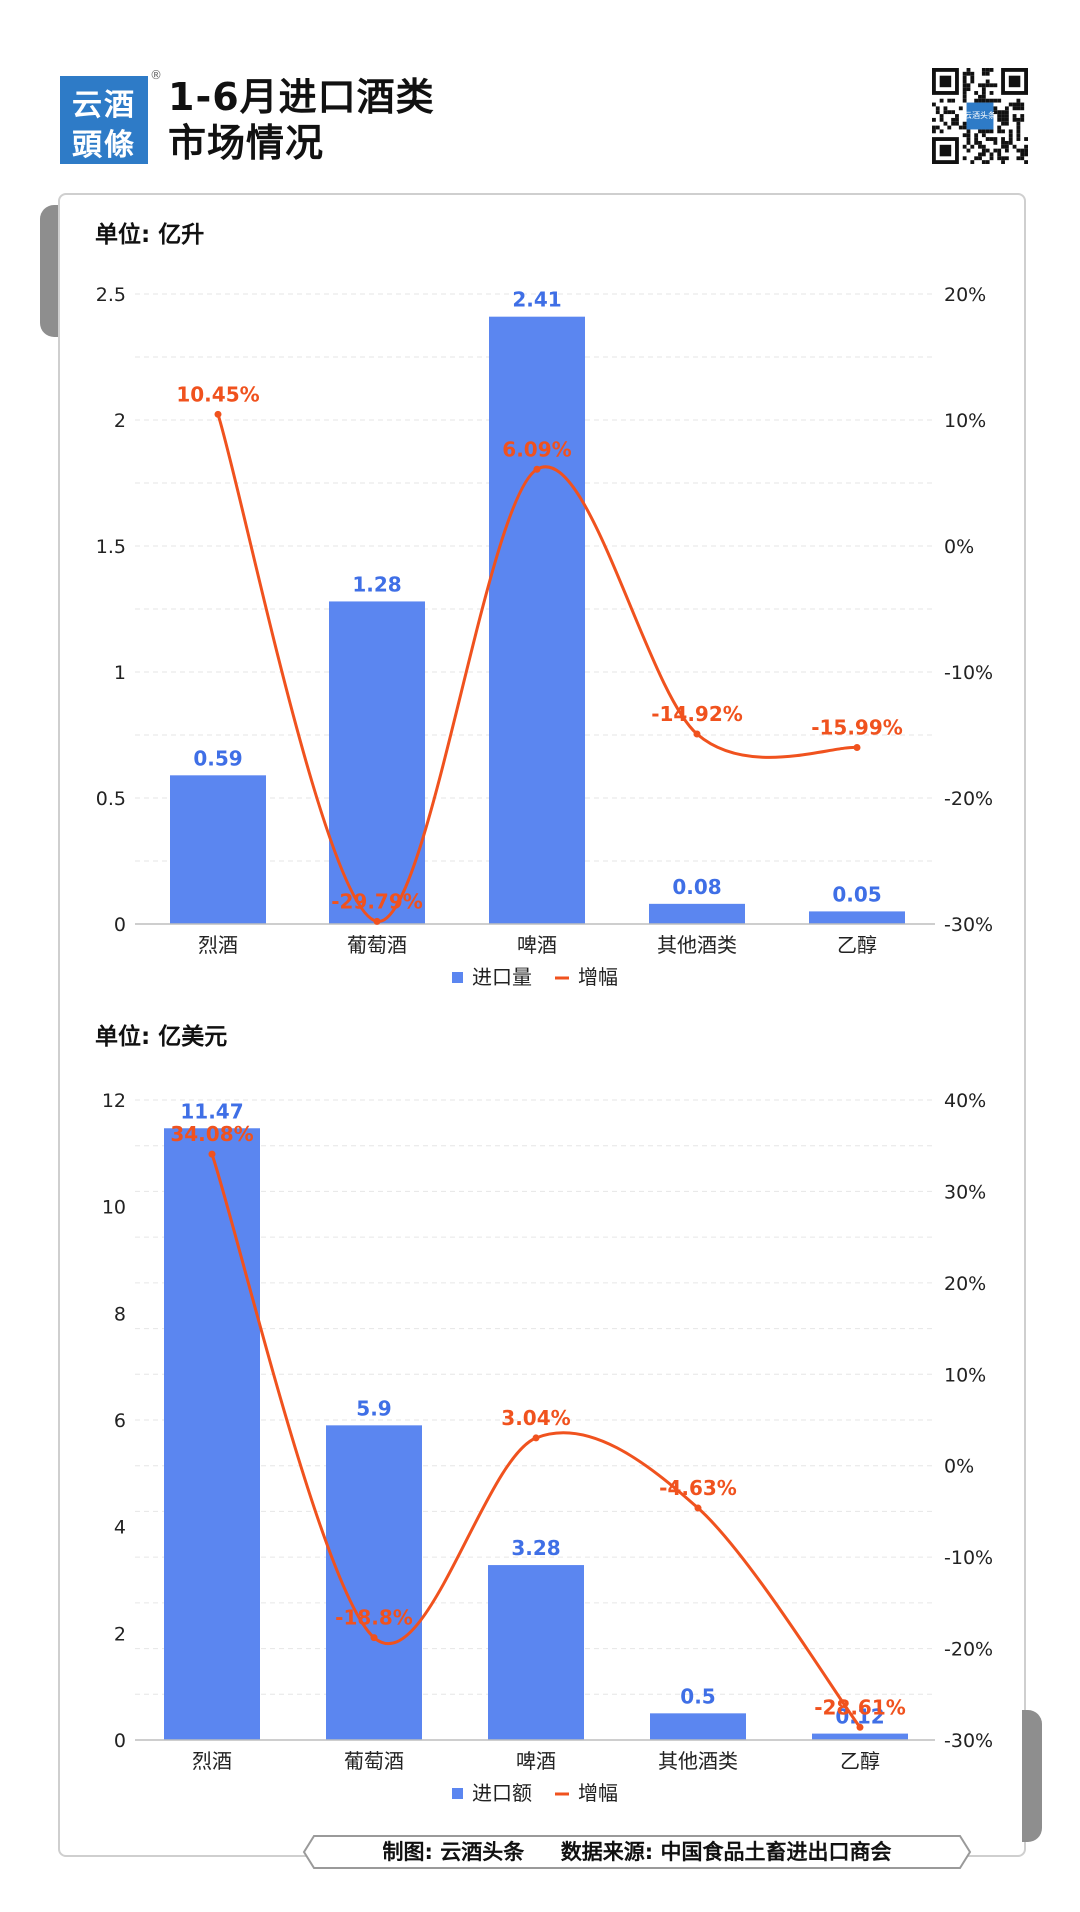 The image size is (1080, 1912). What do you see at coordinates (301, 97) in the screenshot?
I see `title-line-1: 1-6月进口酒类` at bounding box center [301, 97].